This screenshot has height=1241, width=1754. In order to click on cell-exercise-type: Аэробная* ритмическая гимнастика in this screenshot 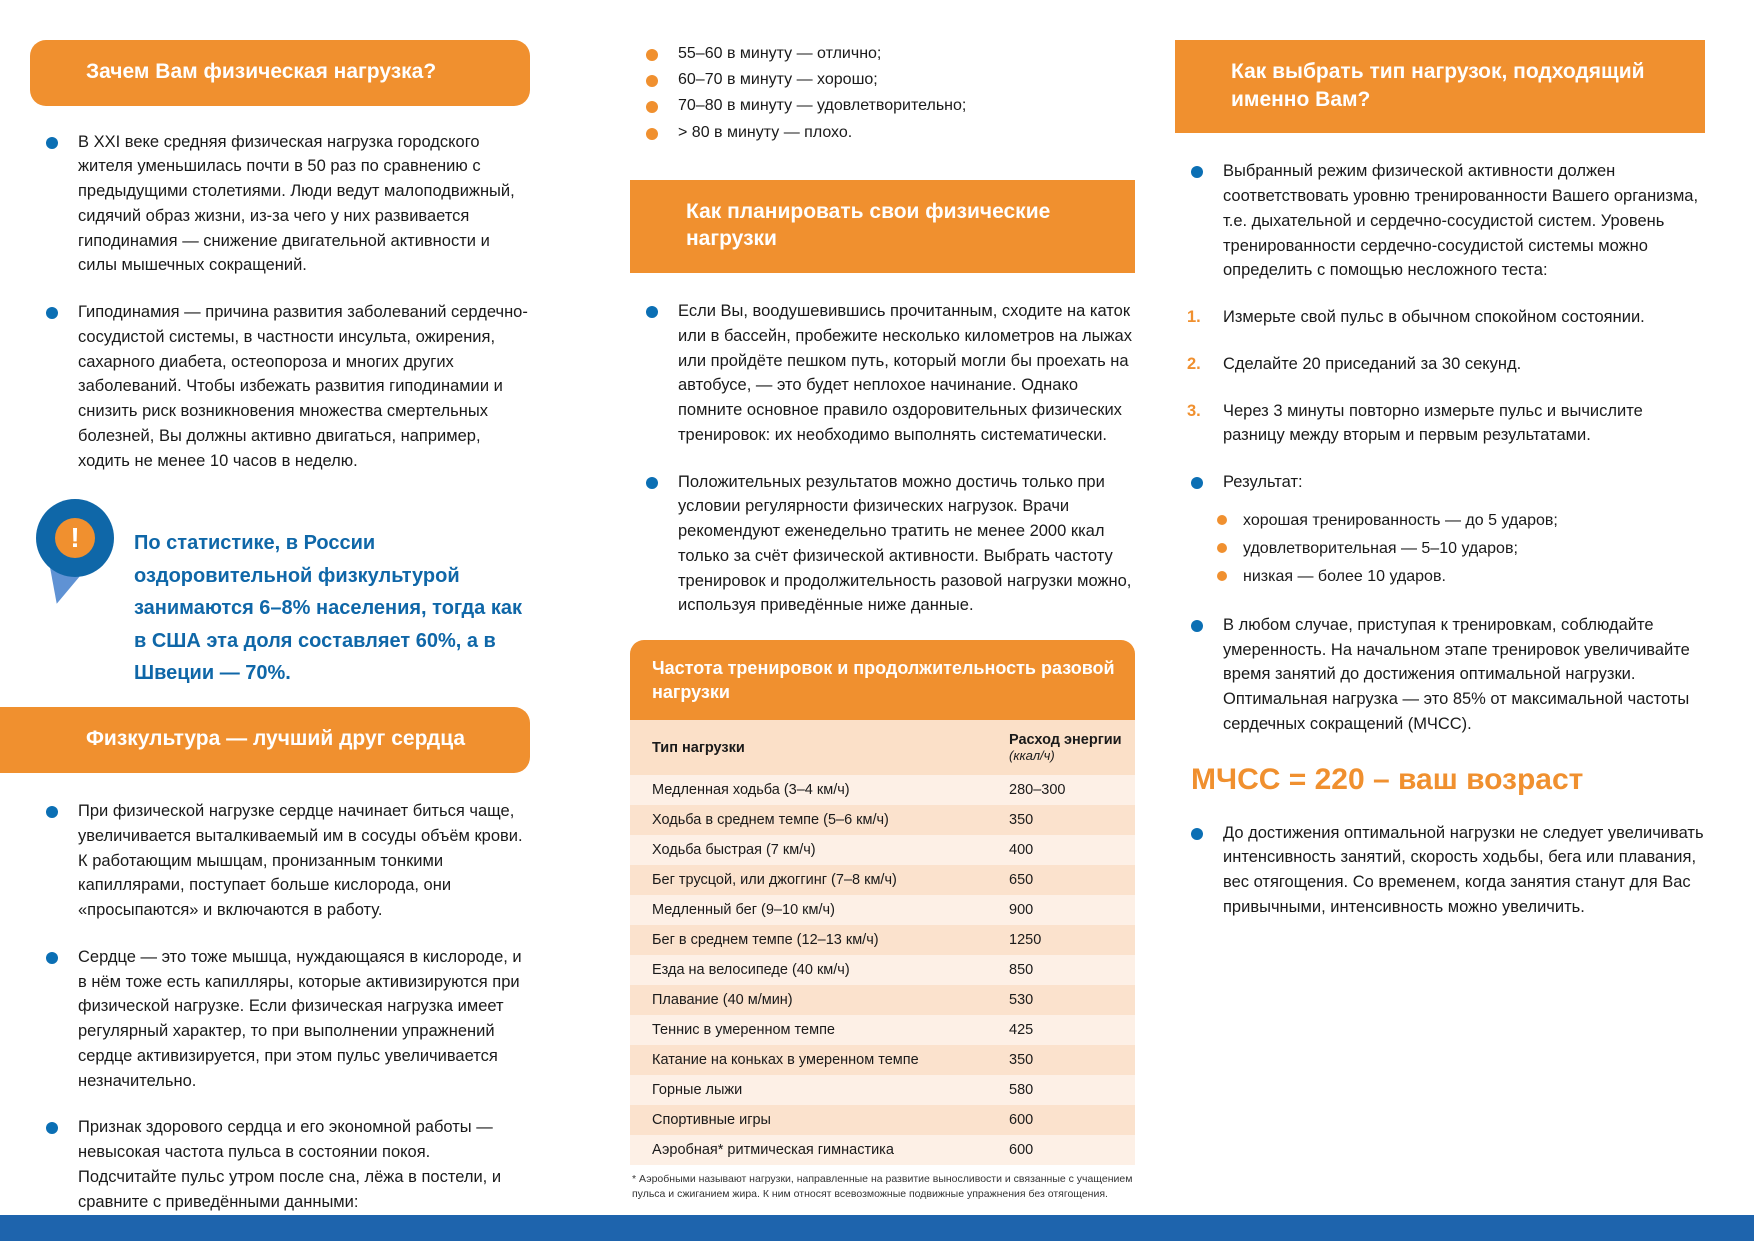, I will do `click(773, 1150)`.